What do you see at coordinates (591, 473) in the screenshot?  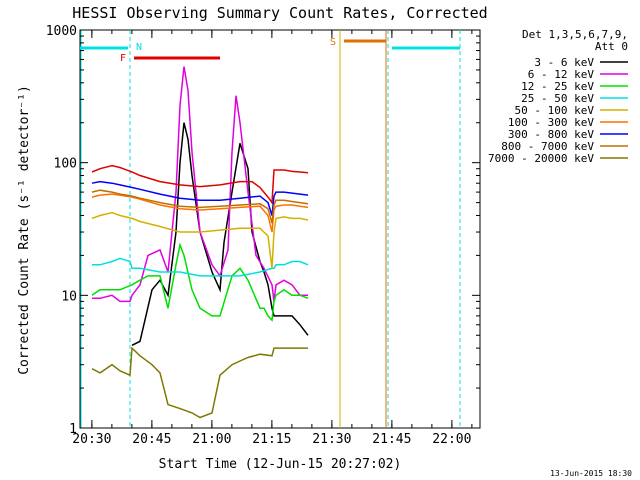 I see `footer-date: 13-Jun-2015 18:30` at bounding box center [591, 473].